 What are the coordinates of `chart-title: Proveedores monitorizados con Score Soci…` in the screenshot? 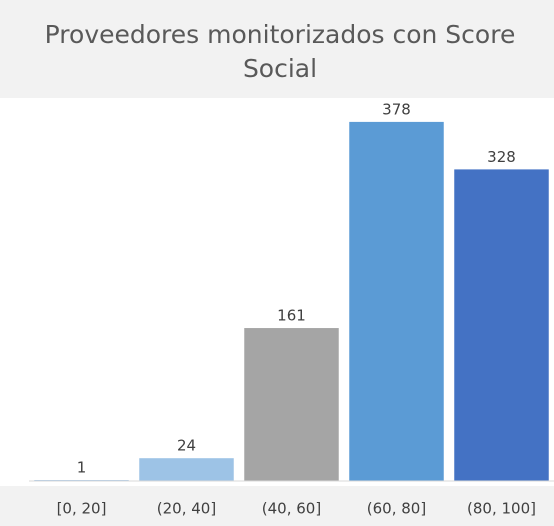 It's located at (280, 51).